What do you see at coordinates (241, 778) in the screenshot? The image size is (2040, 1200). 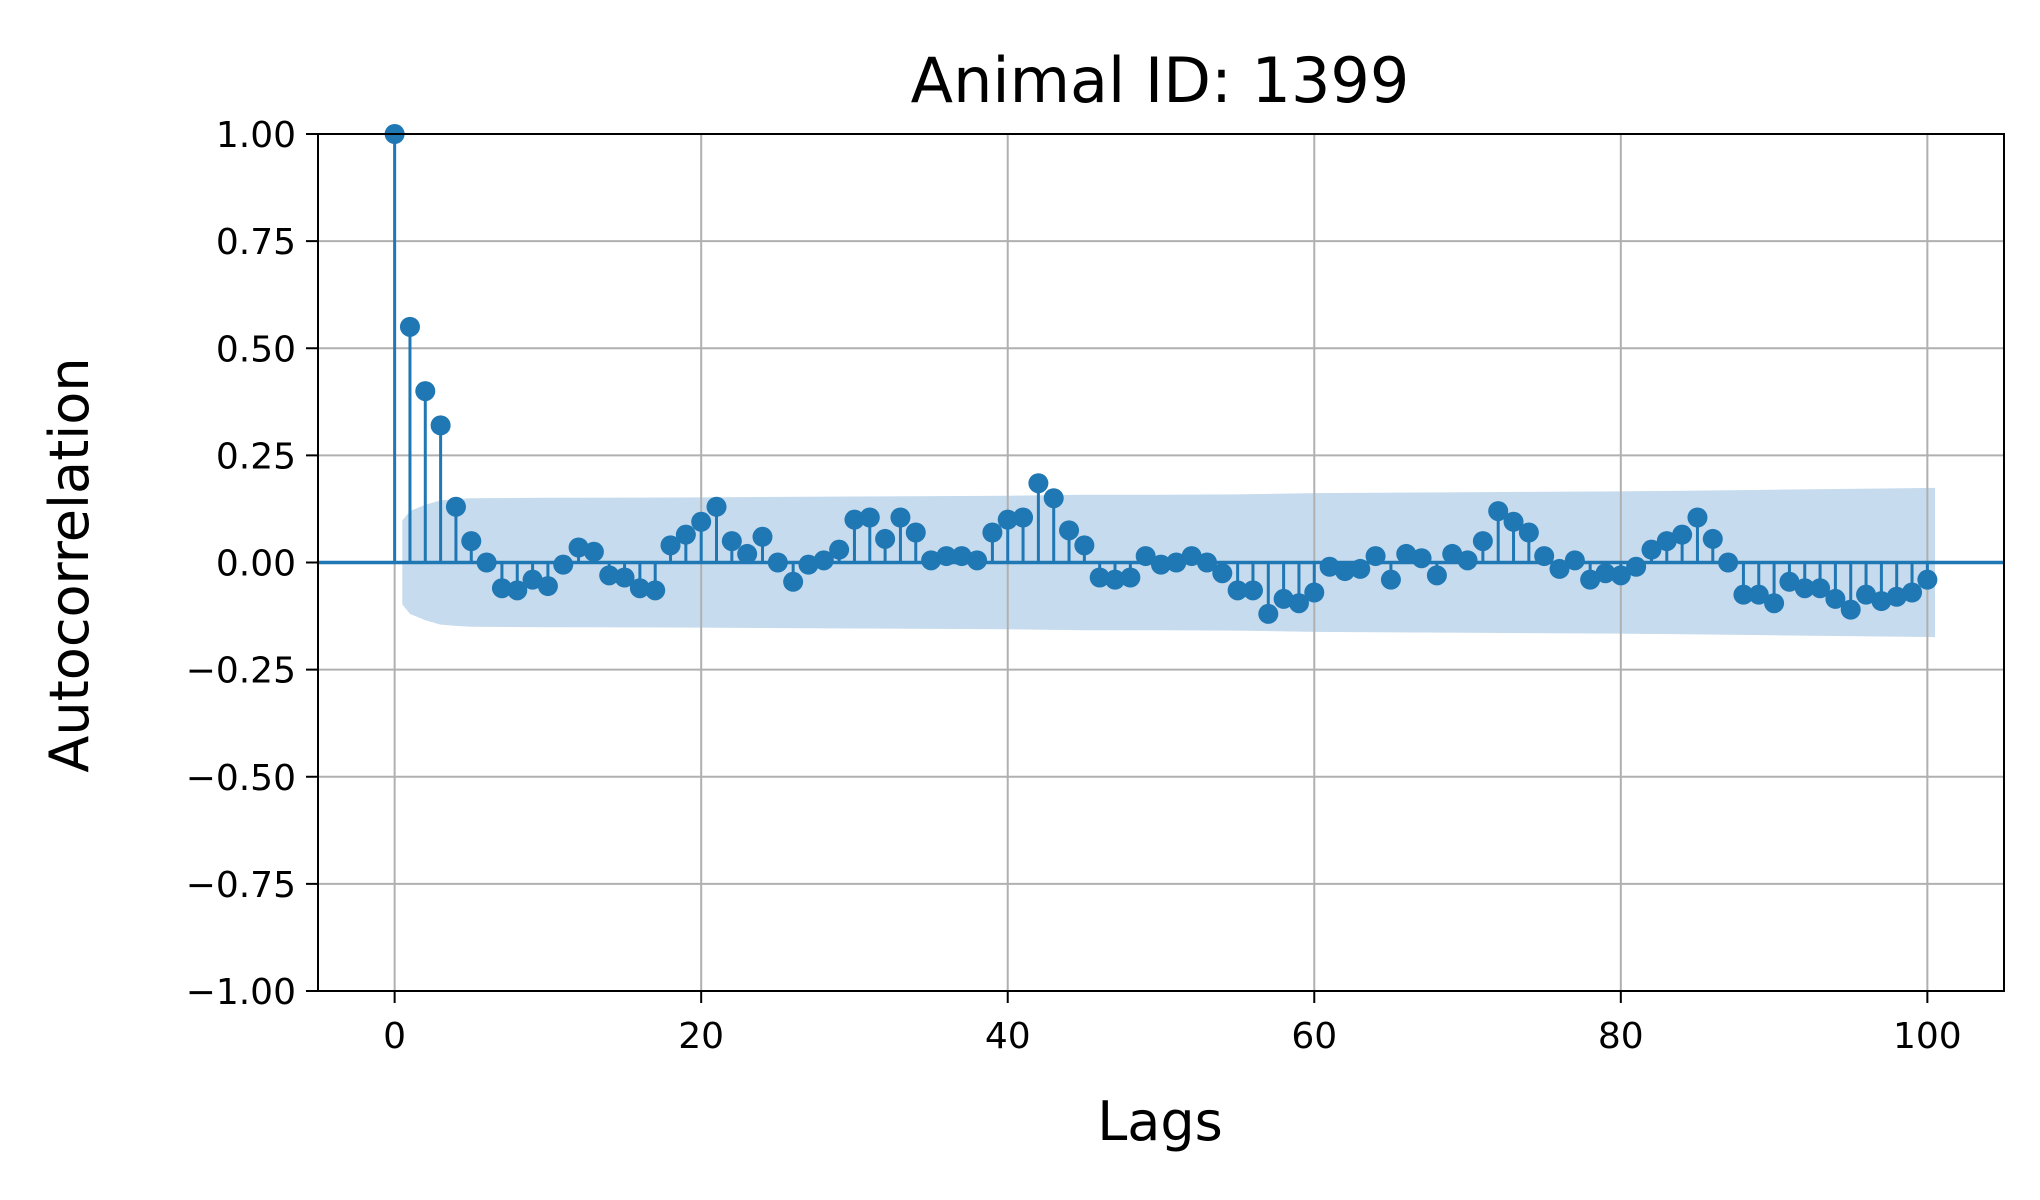 I see `y-tick-label: −0.50` at bounding box center [241, 778].